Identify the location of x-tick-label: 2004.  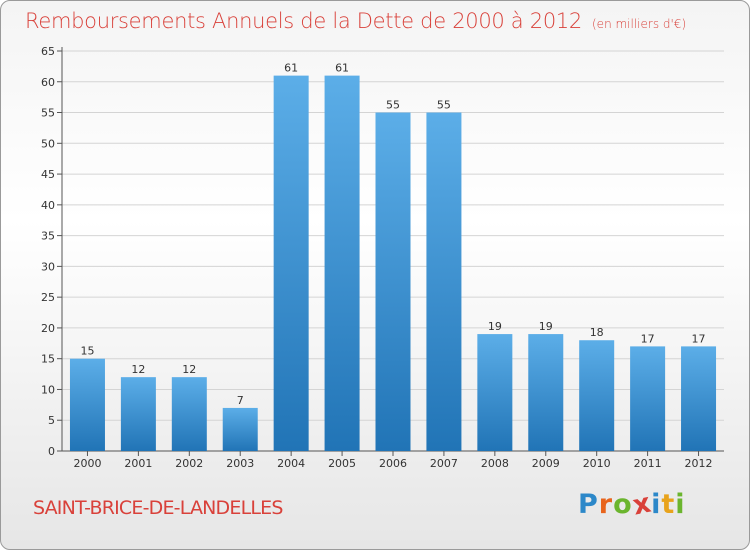
(291, 463).